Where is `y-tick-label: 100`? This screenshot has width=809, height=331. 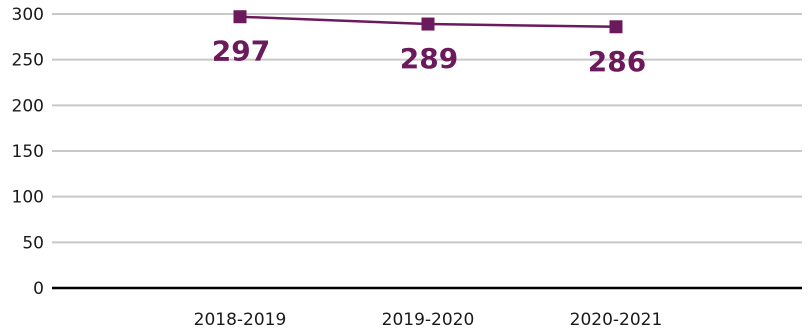 y-tick-label: 100 is located at coordinates (28, 198).